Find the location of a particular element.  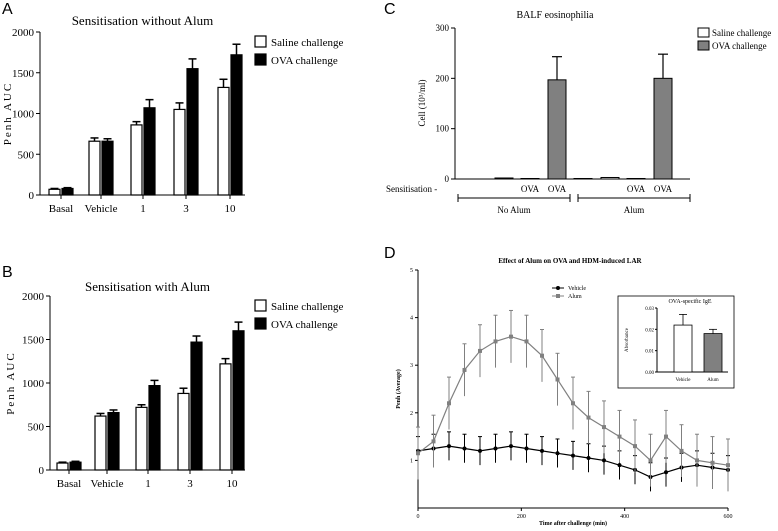

panel-a-bar-saline is located at coordinates (179, 152).